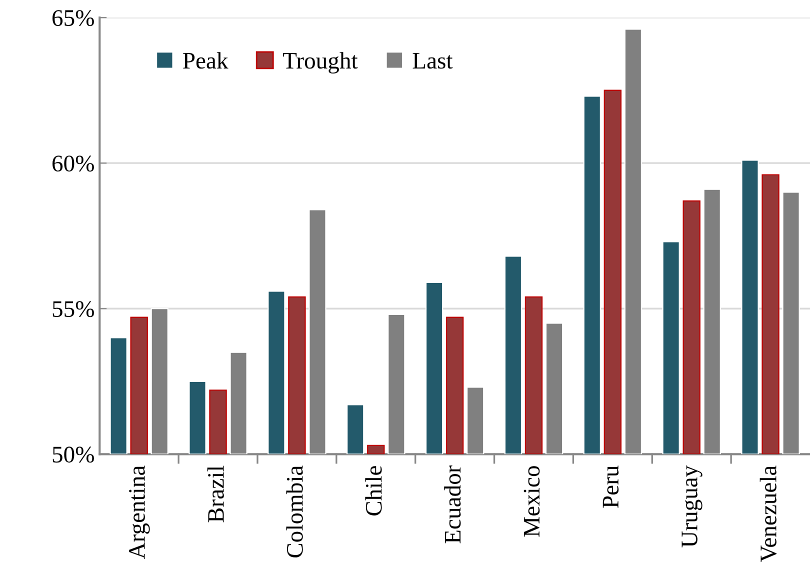 The image size is (810, 586). Describe the element at coordinates (205, 60) in the screenshot. I see `legend-label: Peak` at that location.